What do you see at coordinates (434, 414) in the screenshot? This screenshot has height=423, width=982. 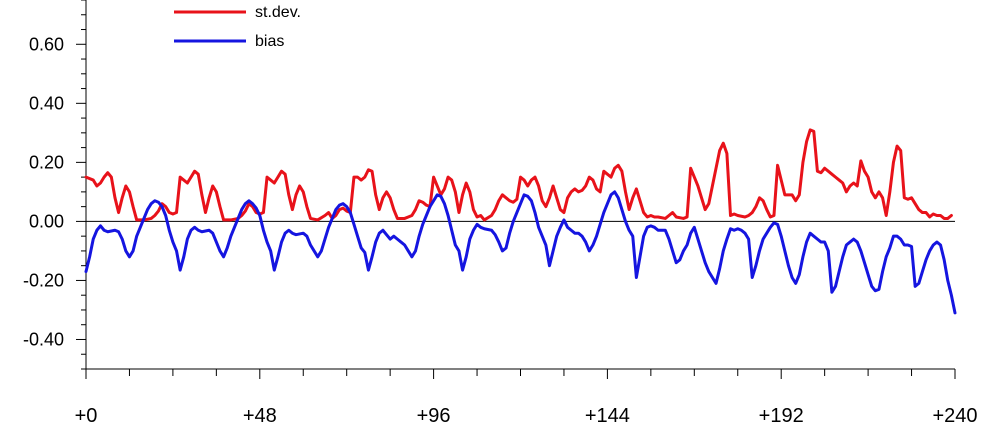 I see `x-tick-label: +96` at bounding box center [434, 414].